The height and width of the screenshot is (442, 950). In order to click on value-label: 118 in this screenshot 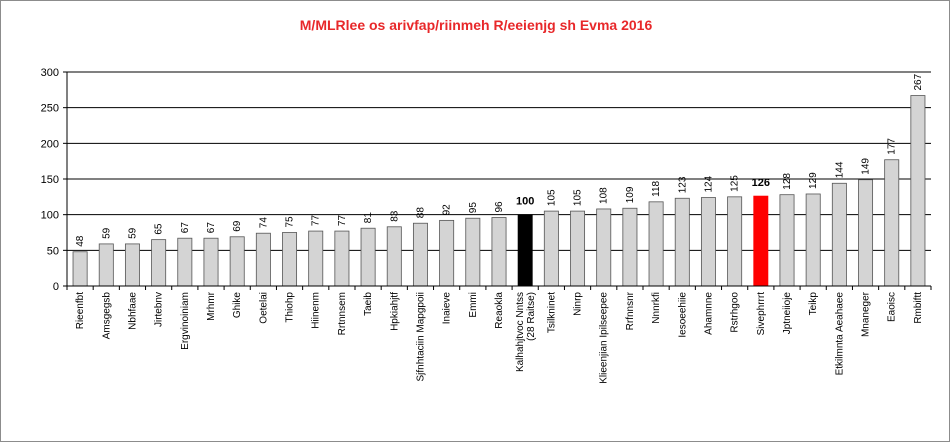, I will do `click(656, 188)`.